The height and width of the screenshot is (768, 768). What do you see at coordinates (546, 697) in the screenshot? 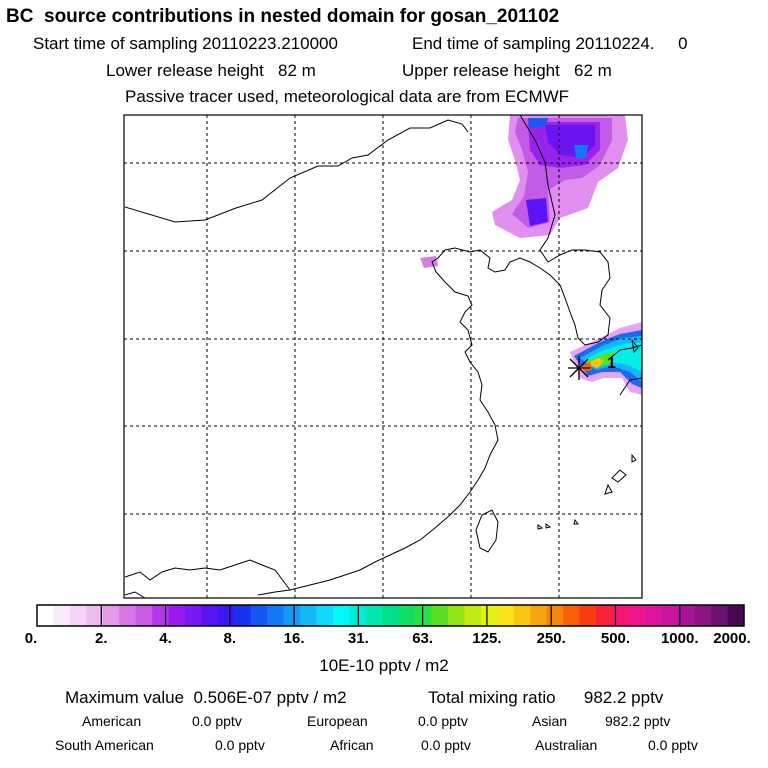
I see `total-mixing-ratio: Total mixing ratio 982.2 pptv` at bounding box center [546, 697].